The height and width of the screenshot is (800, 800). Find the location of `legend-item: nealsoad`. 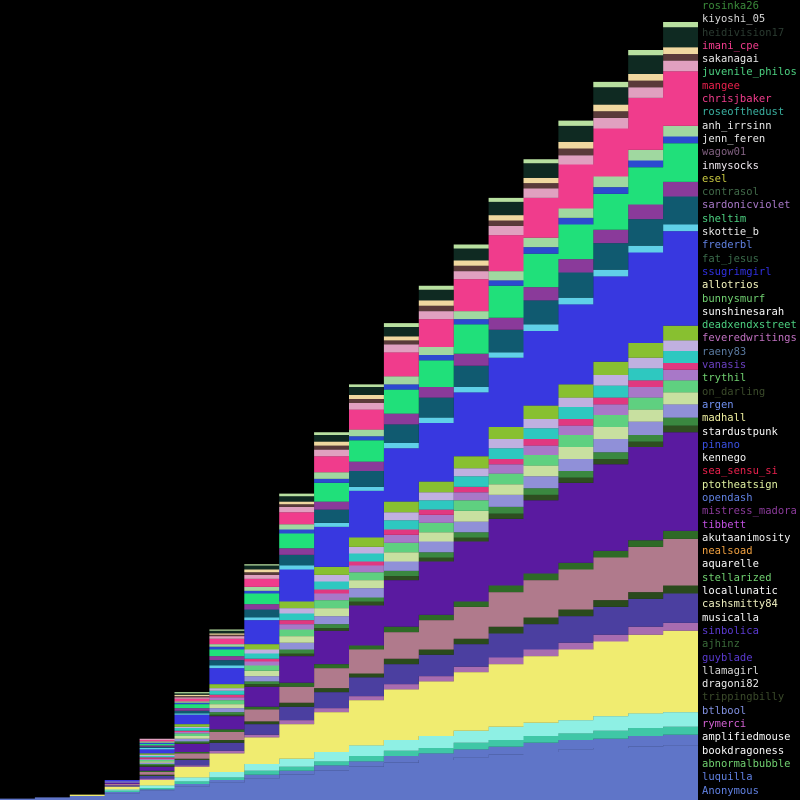

legend-item: nealsoad is located at coordinates (727, 551).